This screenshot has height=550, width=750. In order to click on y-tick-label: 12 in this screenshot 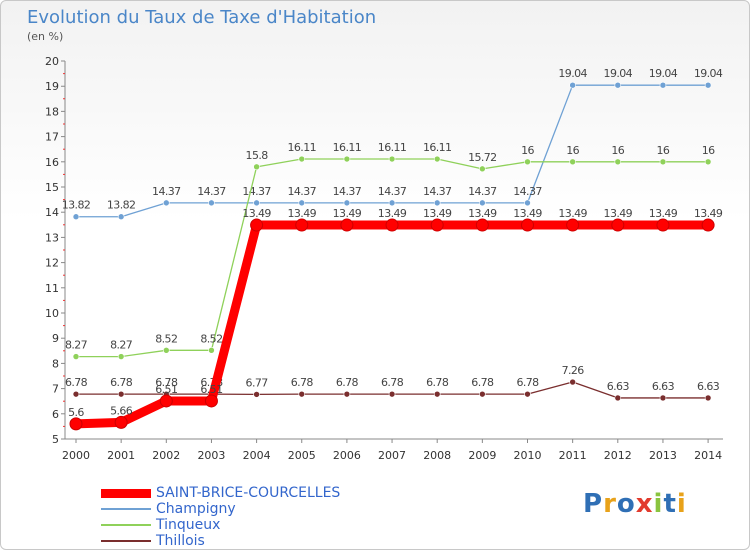, I will do `click(52, 263)`.